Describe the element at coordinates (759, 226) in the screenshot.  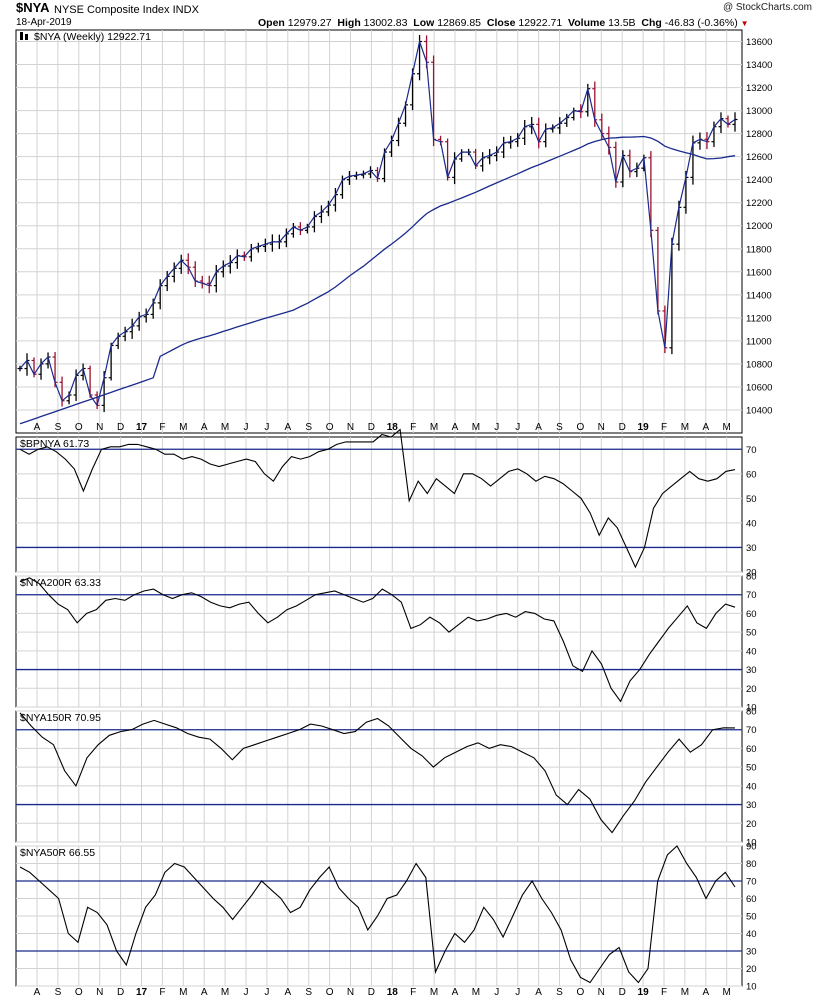
I see `y-tick-label: 12000` at that location.